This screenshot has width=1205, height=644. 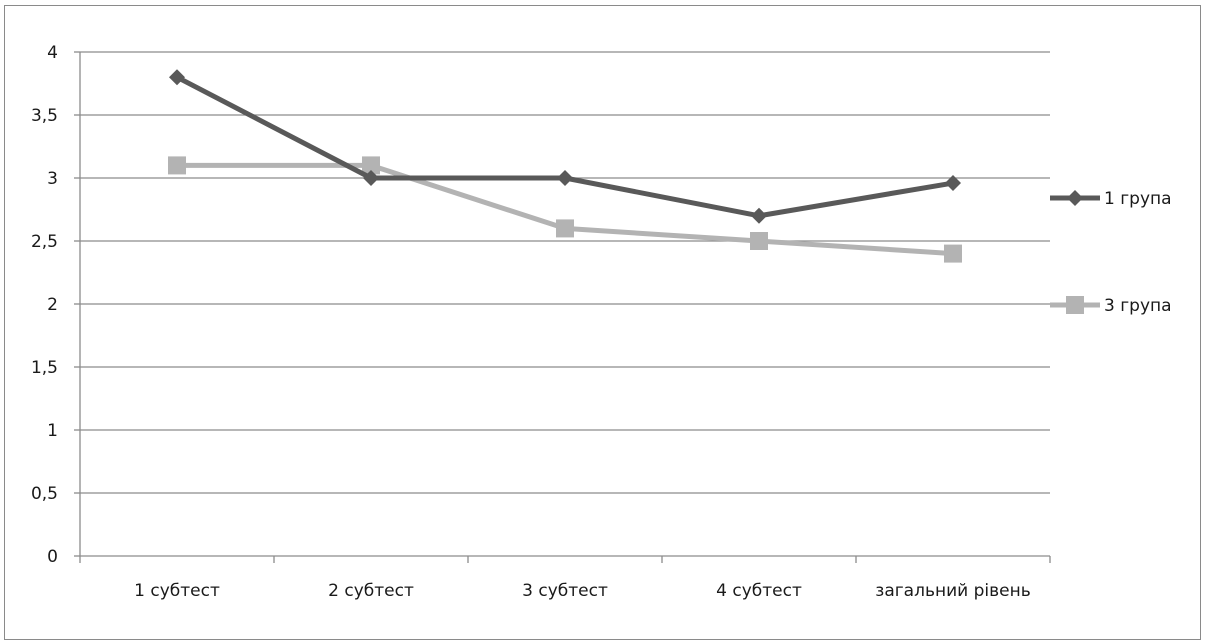 What do you see at coordinates (52, 53) in the screenshot?
I see `y-tick-label: 4` at bounding box center [52, 53].